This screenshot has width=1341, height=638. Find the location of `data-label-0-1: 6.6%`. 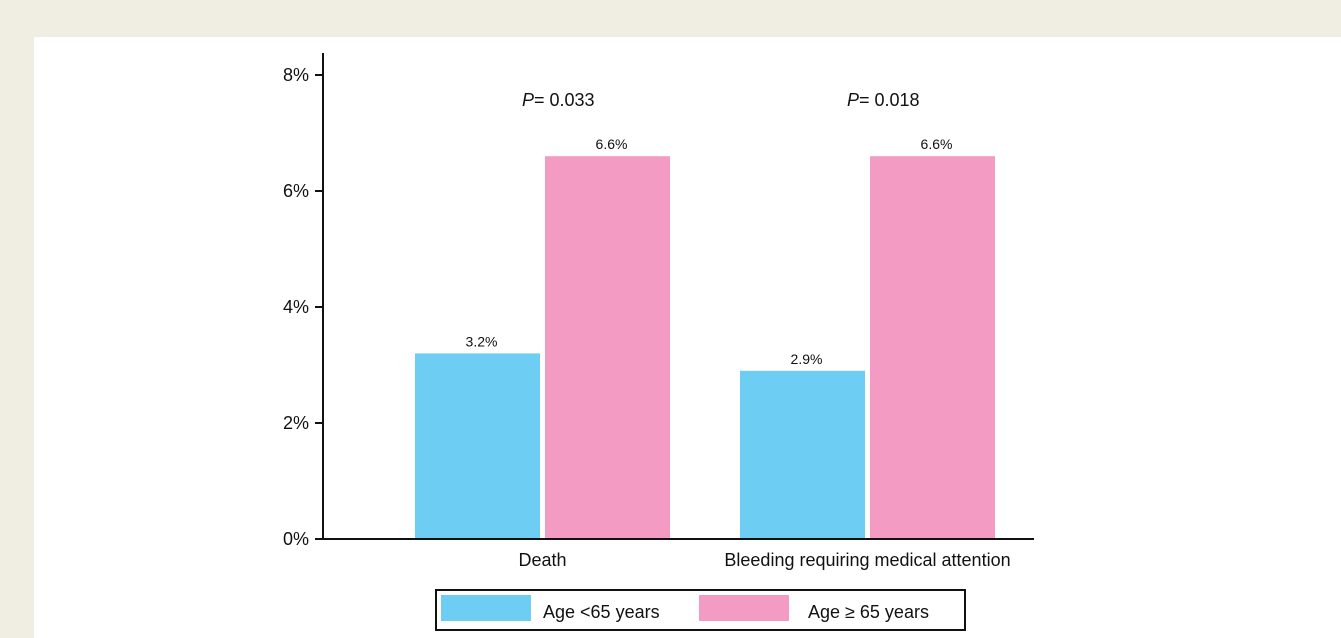

data-label-0-1: 6.6% is located at coordinates (612, 144).